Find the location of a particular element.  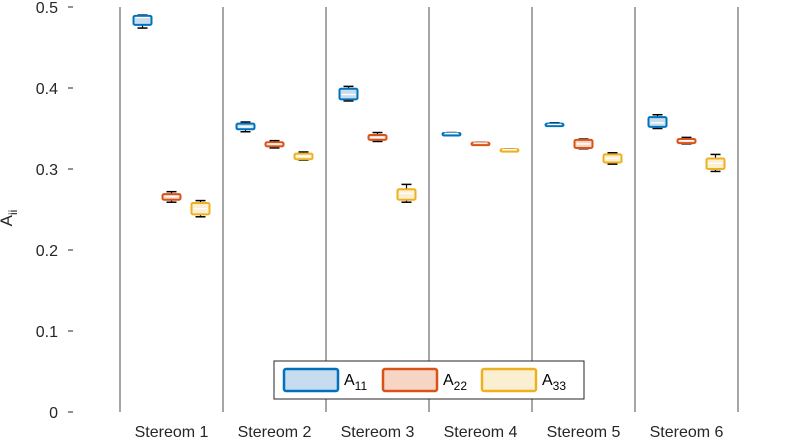

legend-label: A22 is located at coordinates (455, 382).